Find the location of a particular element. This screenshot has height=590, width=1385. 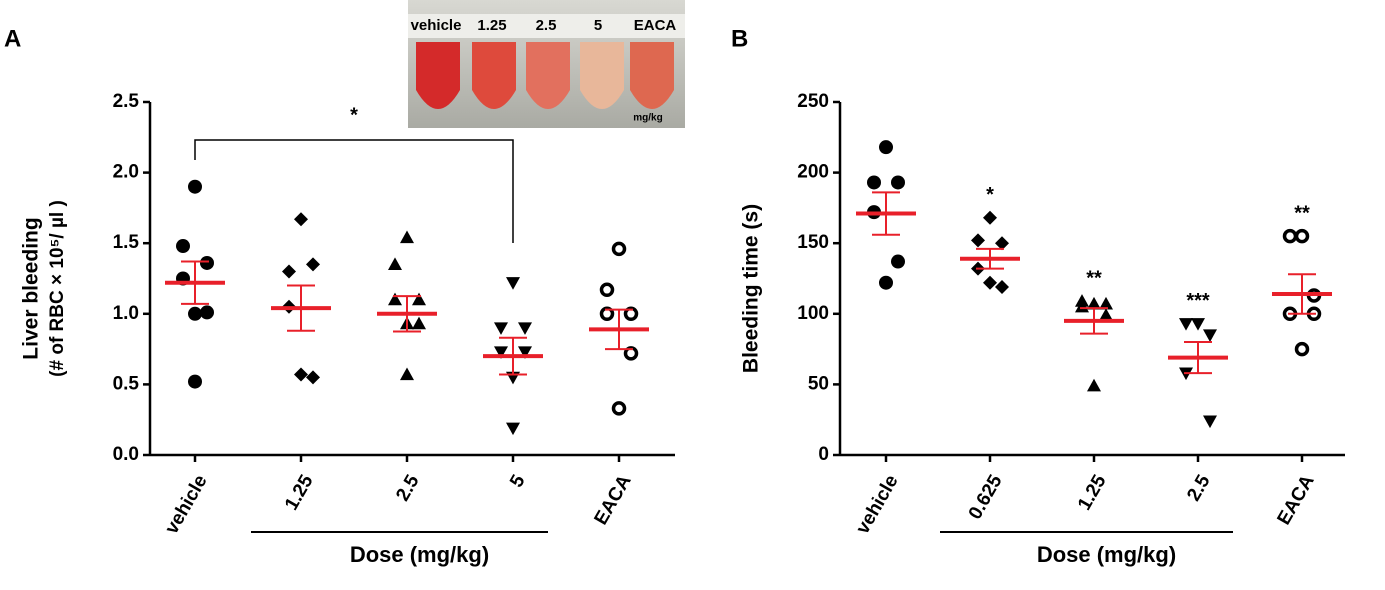

x-tick-label: 0.625 is located at coordinates (986, 497).